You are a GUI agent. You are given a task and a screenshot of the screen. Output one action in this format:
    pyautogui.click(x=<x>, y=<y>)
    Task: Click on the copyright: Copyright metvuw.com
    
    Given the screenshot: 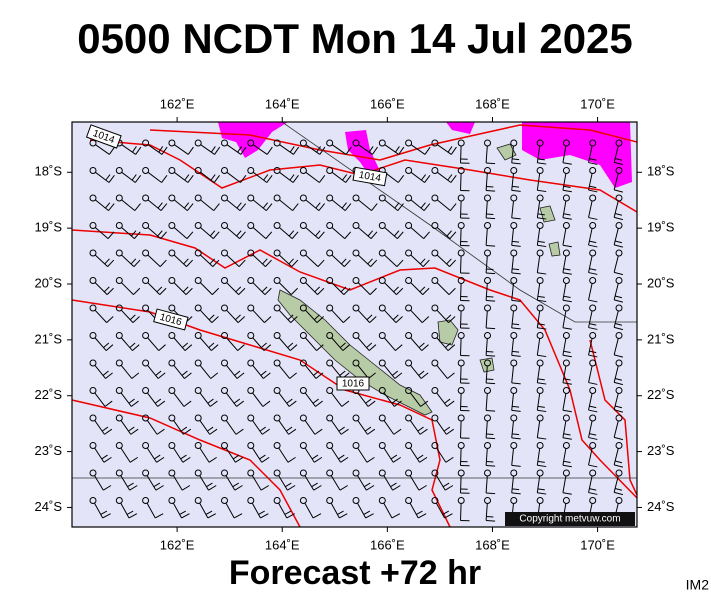 What is the action you would take?
    pyautogui.click(x=569, y=519)
    